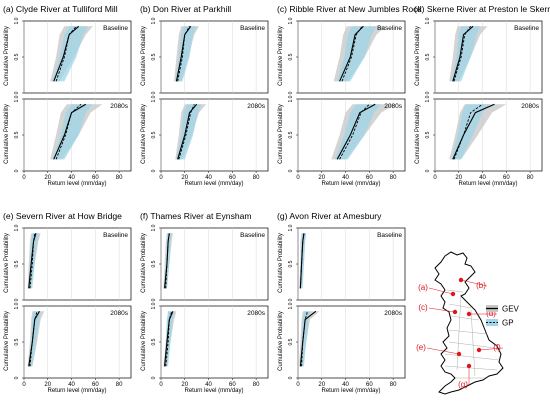 The width and height of the screenshot is (550, 419). Describe the element at coordinates (389, 235) in the screenshot. I see `period-label: Baseline` at that location.